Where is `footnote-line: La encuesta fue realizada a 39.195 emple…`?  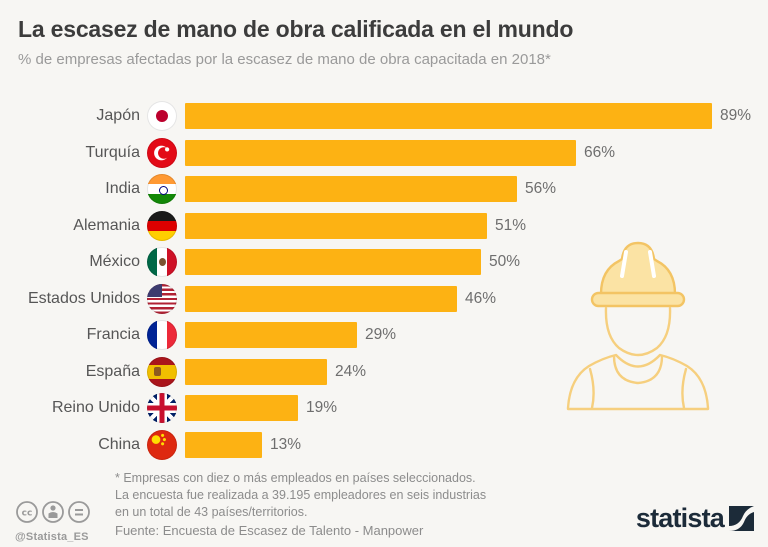 footnote-line: La encuesta fue realizada a 39.195 emple… is located at coordinates (301, 495).